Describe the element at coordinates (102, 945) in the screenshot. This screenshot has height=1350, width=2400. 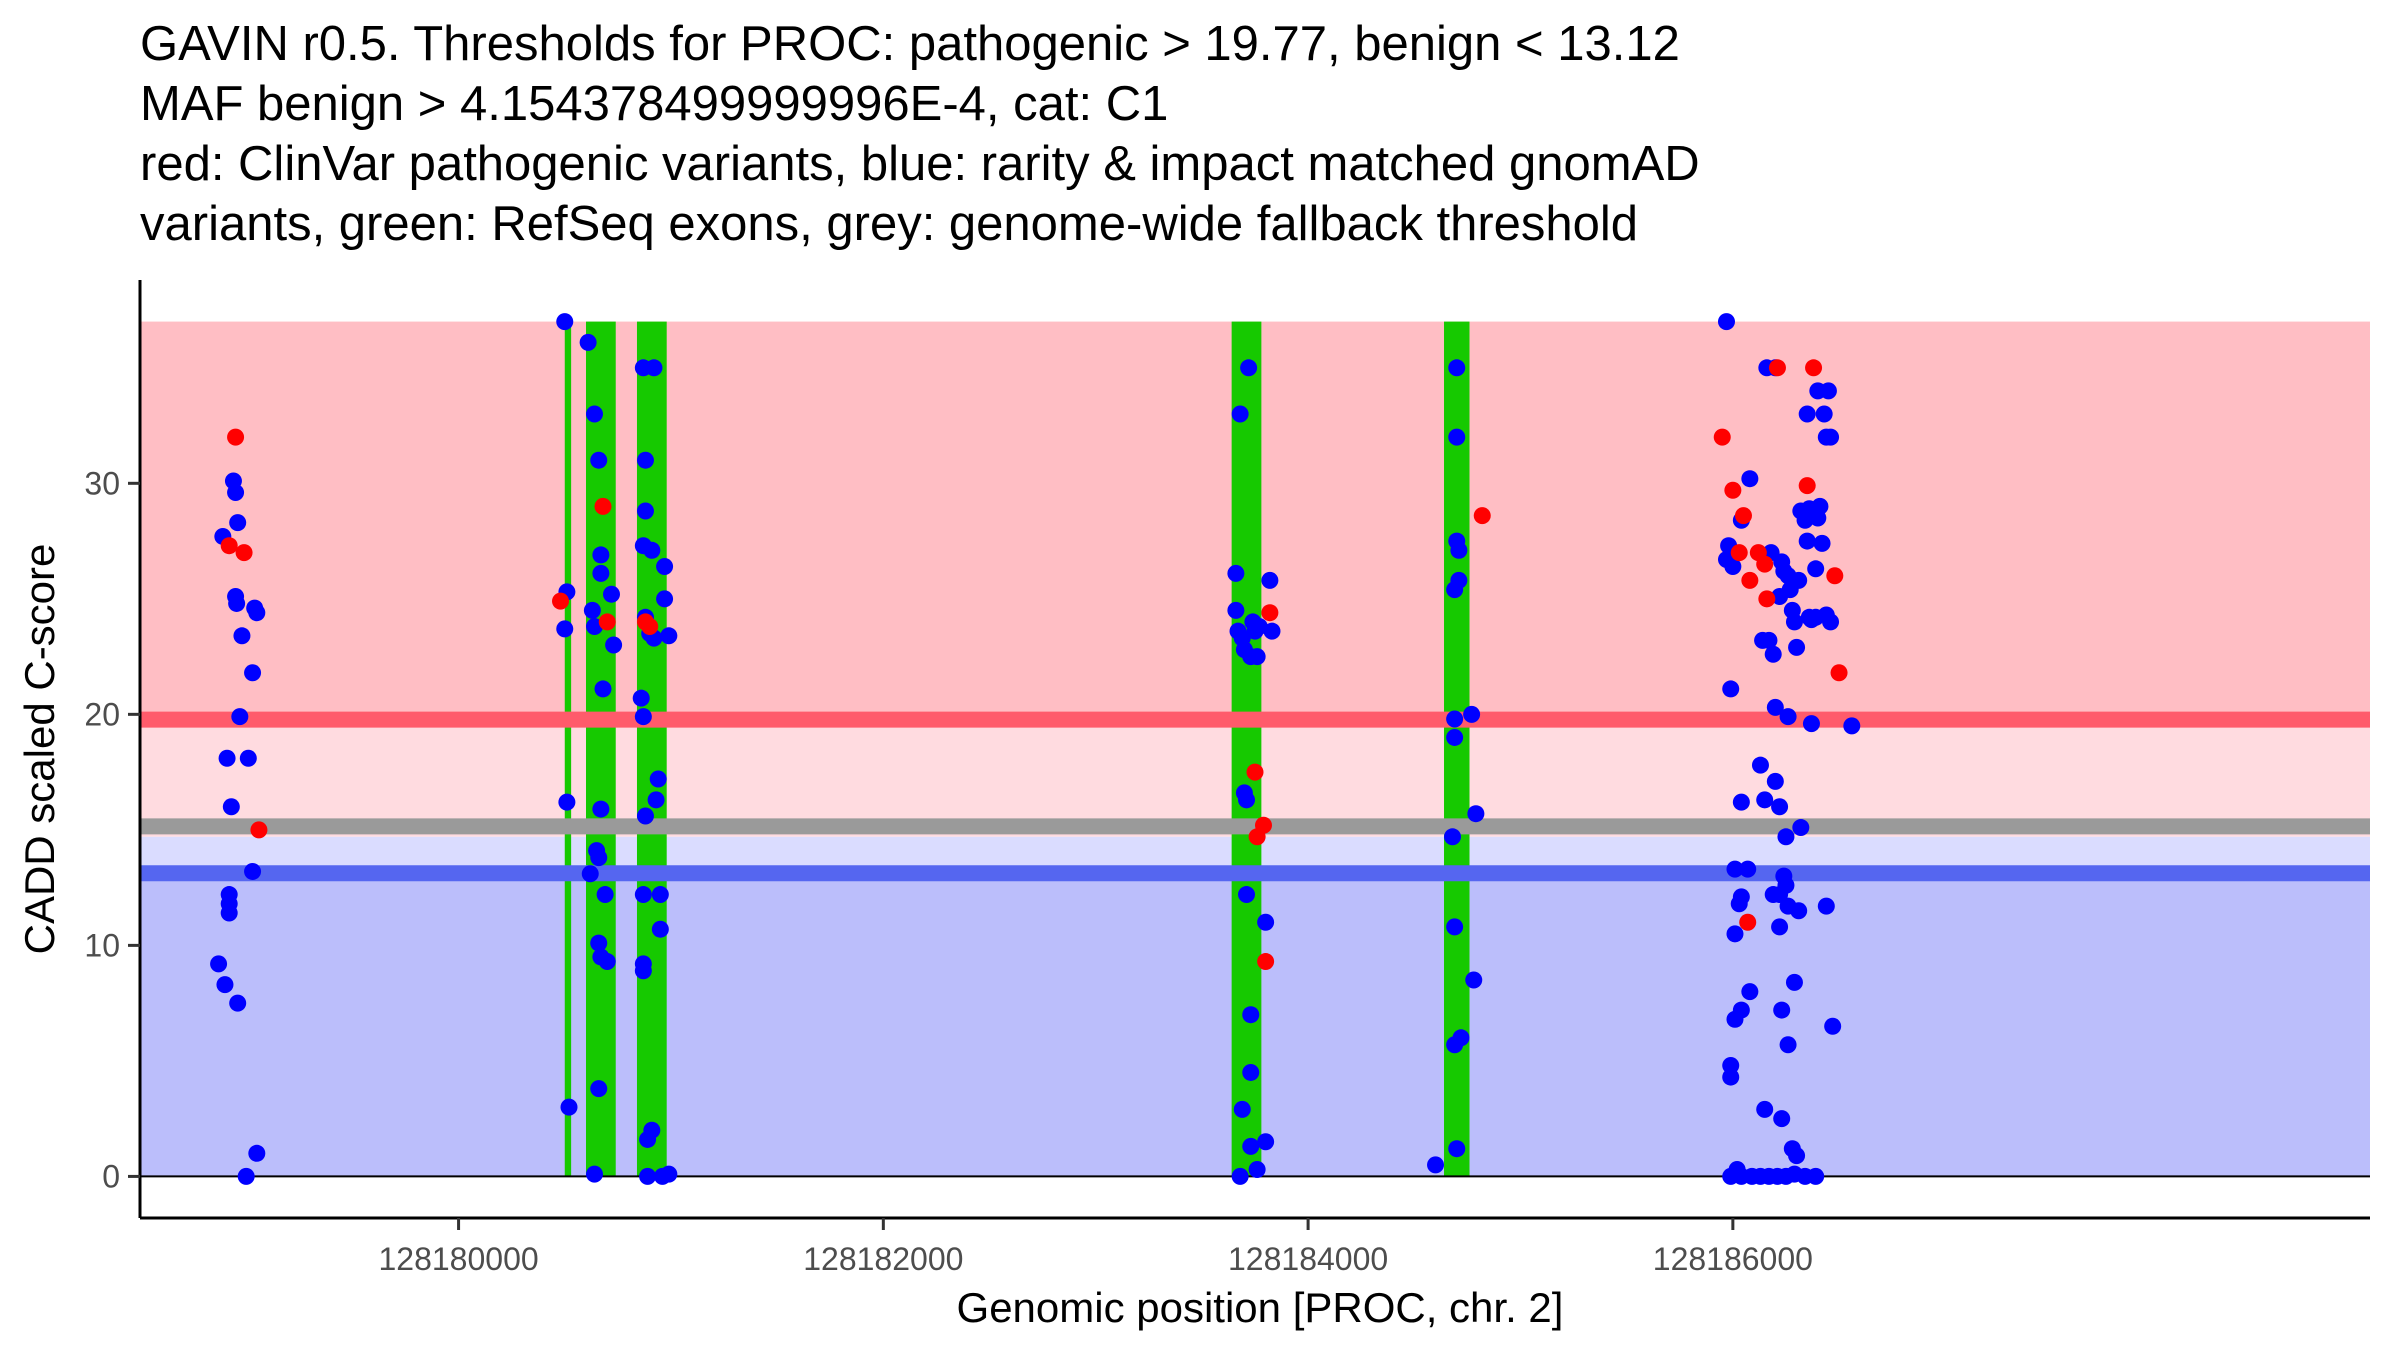
I see `y-tick-label-2: 10` at that location.